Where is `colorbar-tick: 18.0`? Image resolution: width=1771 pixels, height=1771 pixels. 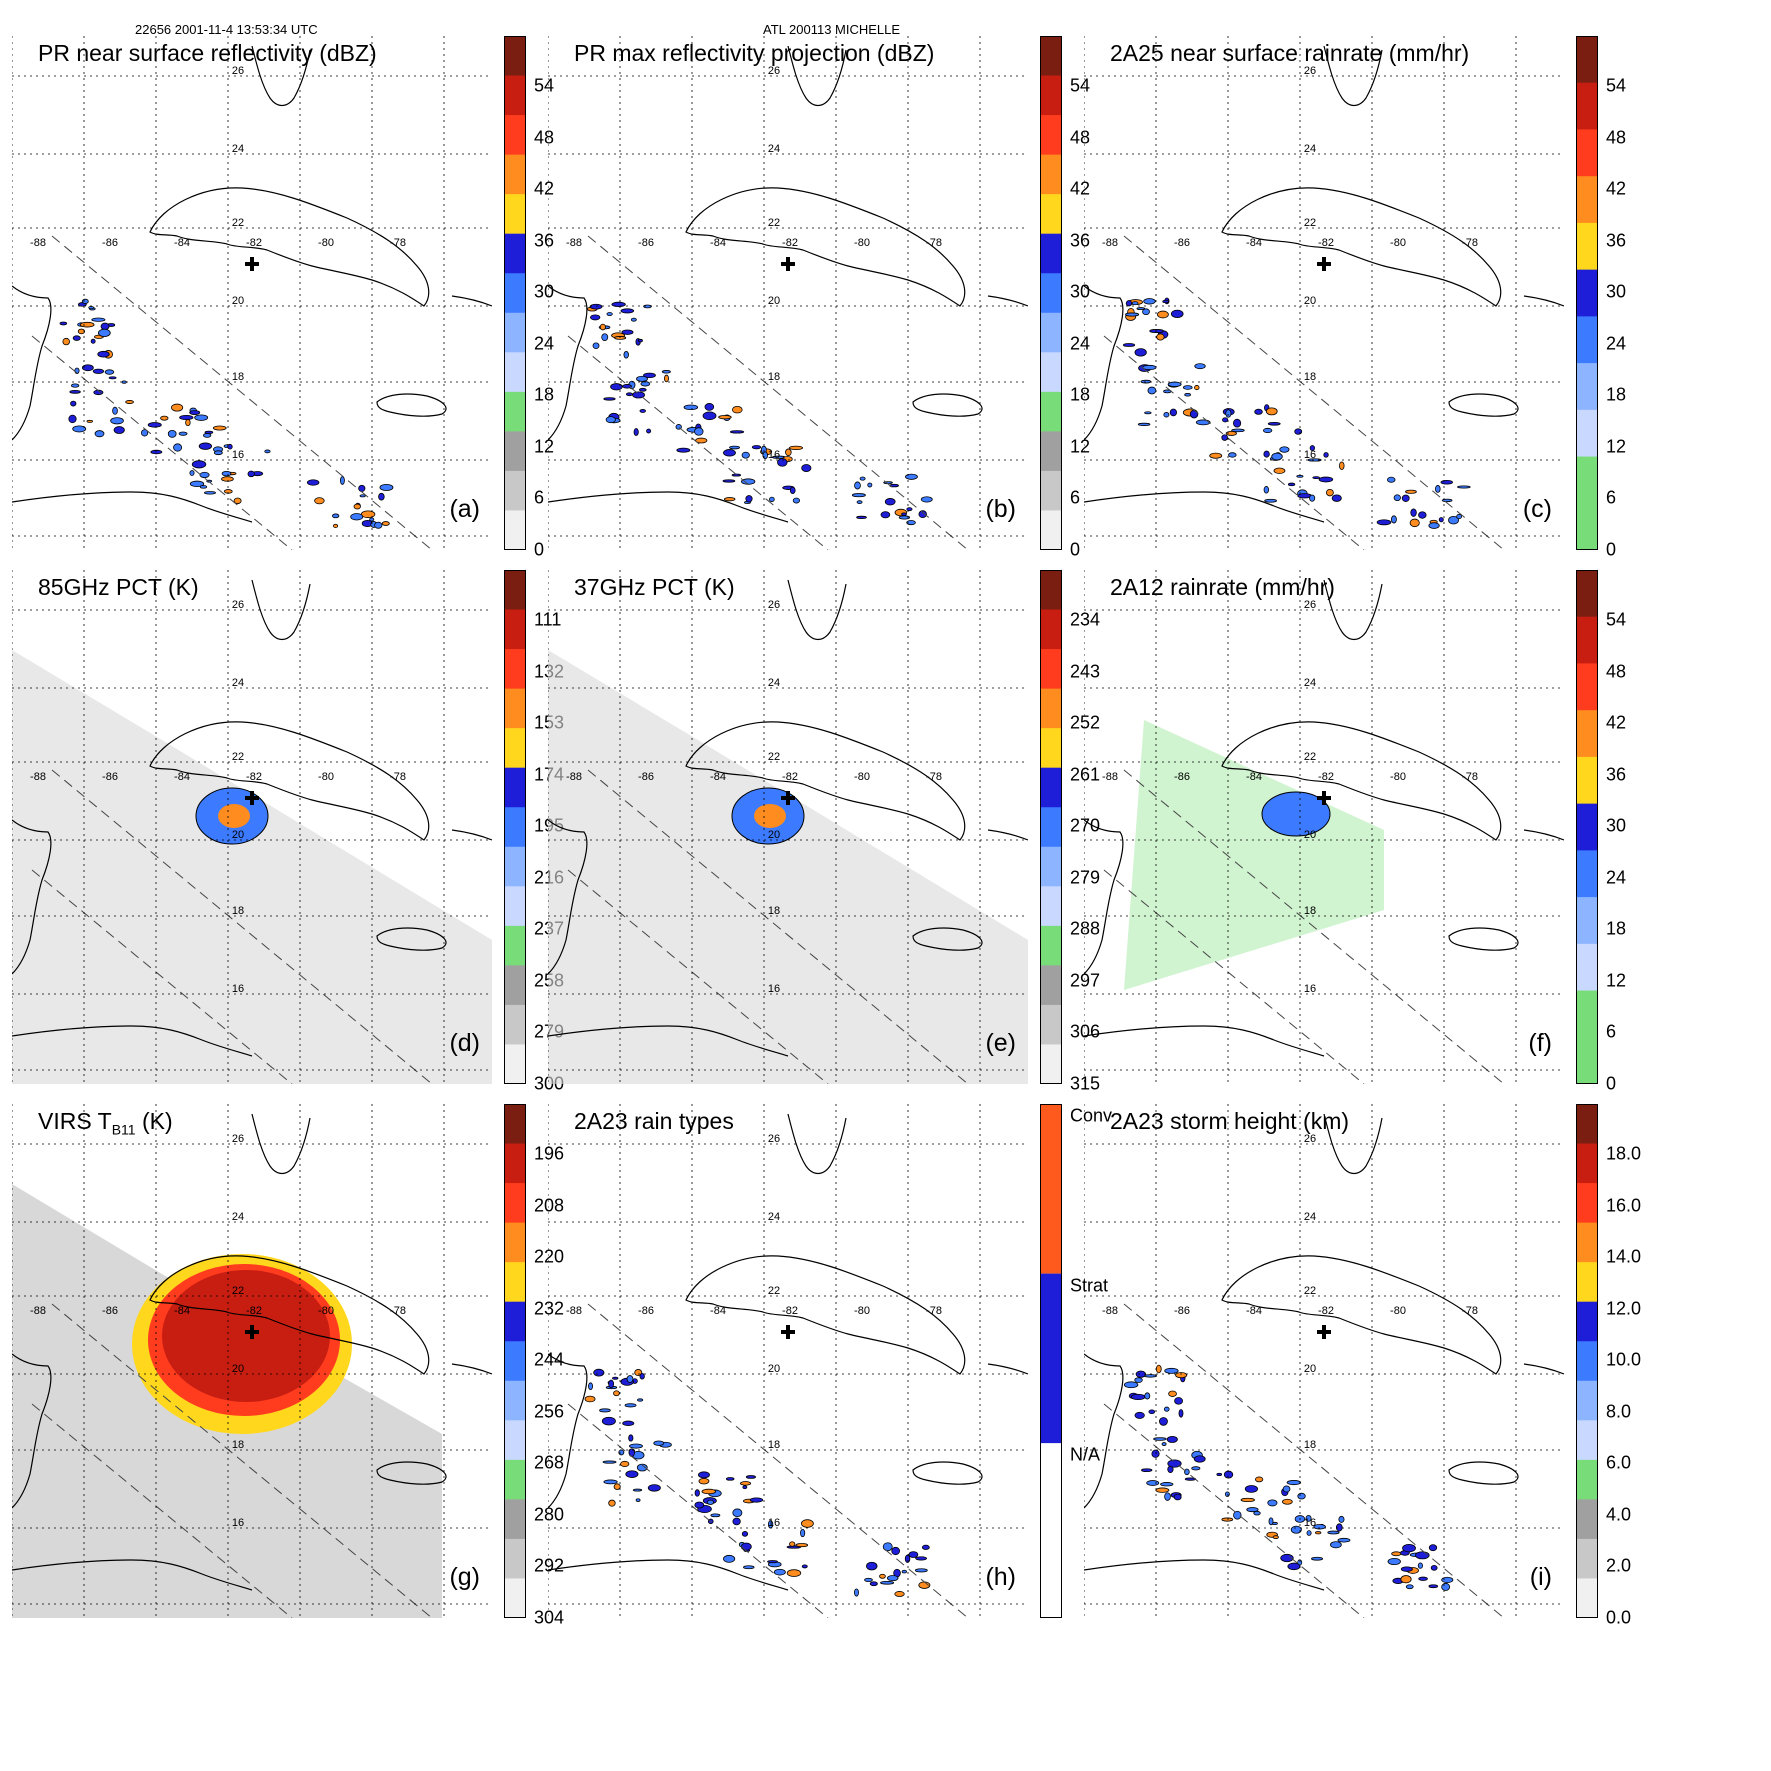
colorbar-tick: 18.0 is located at coordinates (1624, 1153).